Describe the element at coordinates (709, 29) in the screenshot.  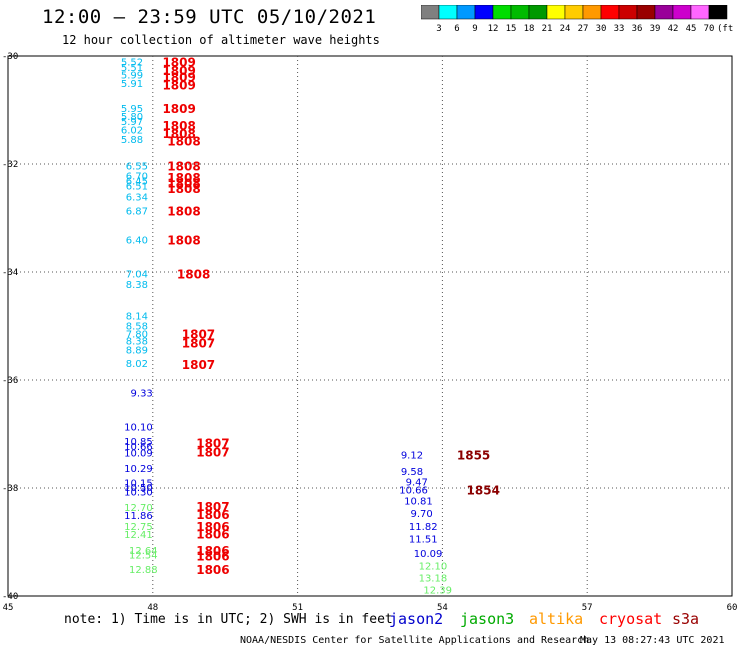
I see `scale-label: 70` at that location.